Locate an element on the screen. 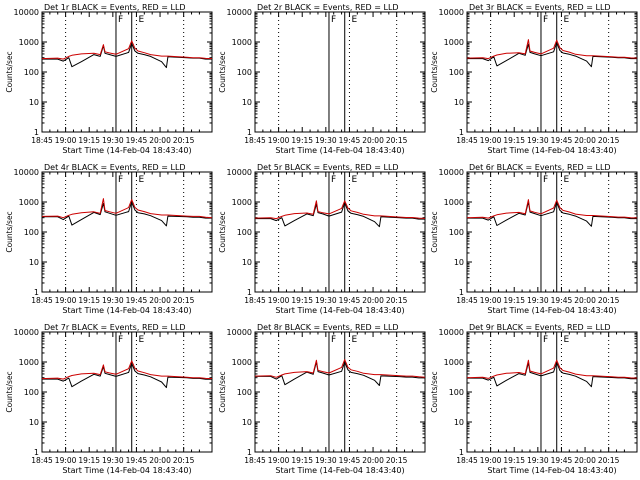 The height and width of the screenshot is (480, 640). panel-title: Det 9r BLACK = Events, RED = LLD is located at coordinates (540, 327).